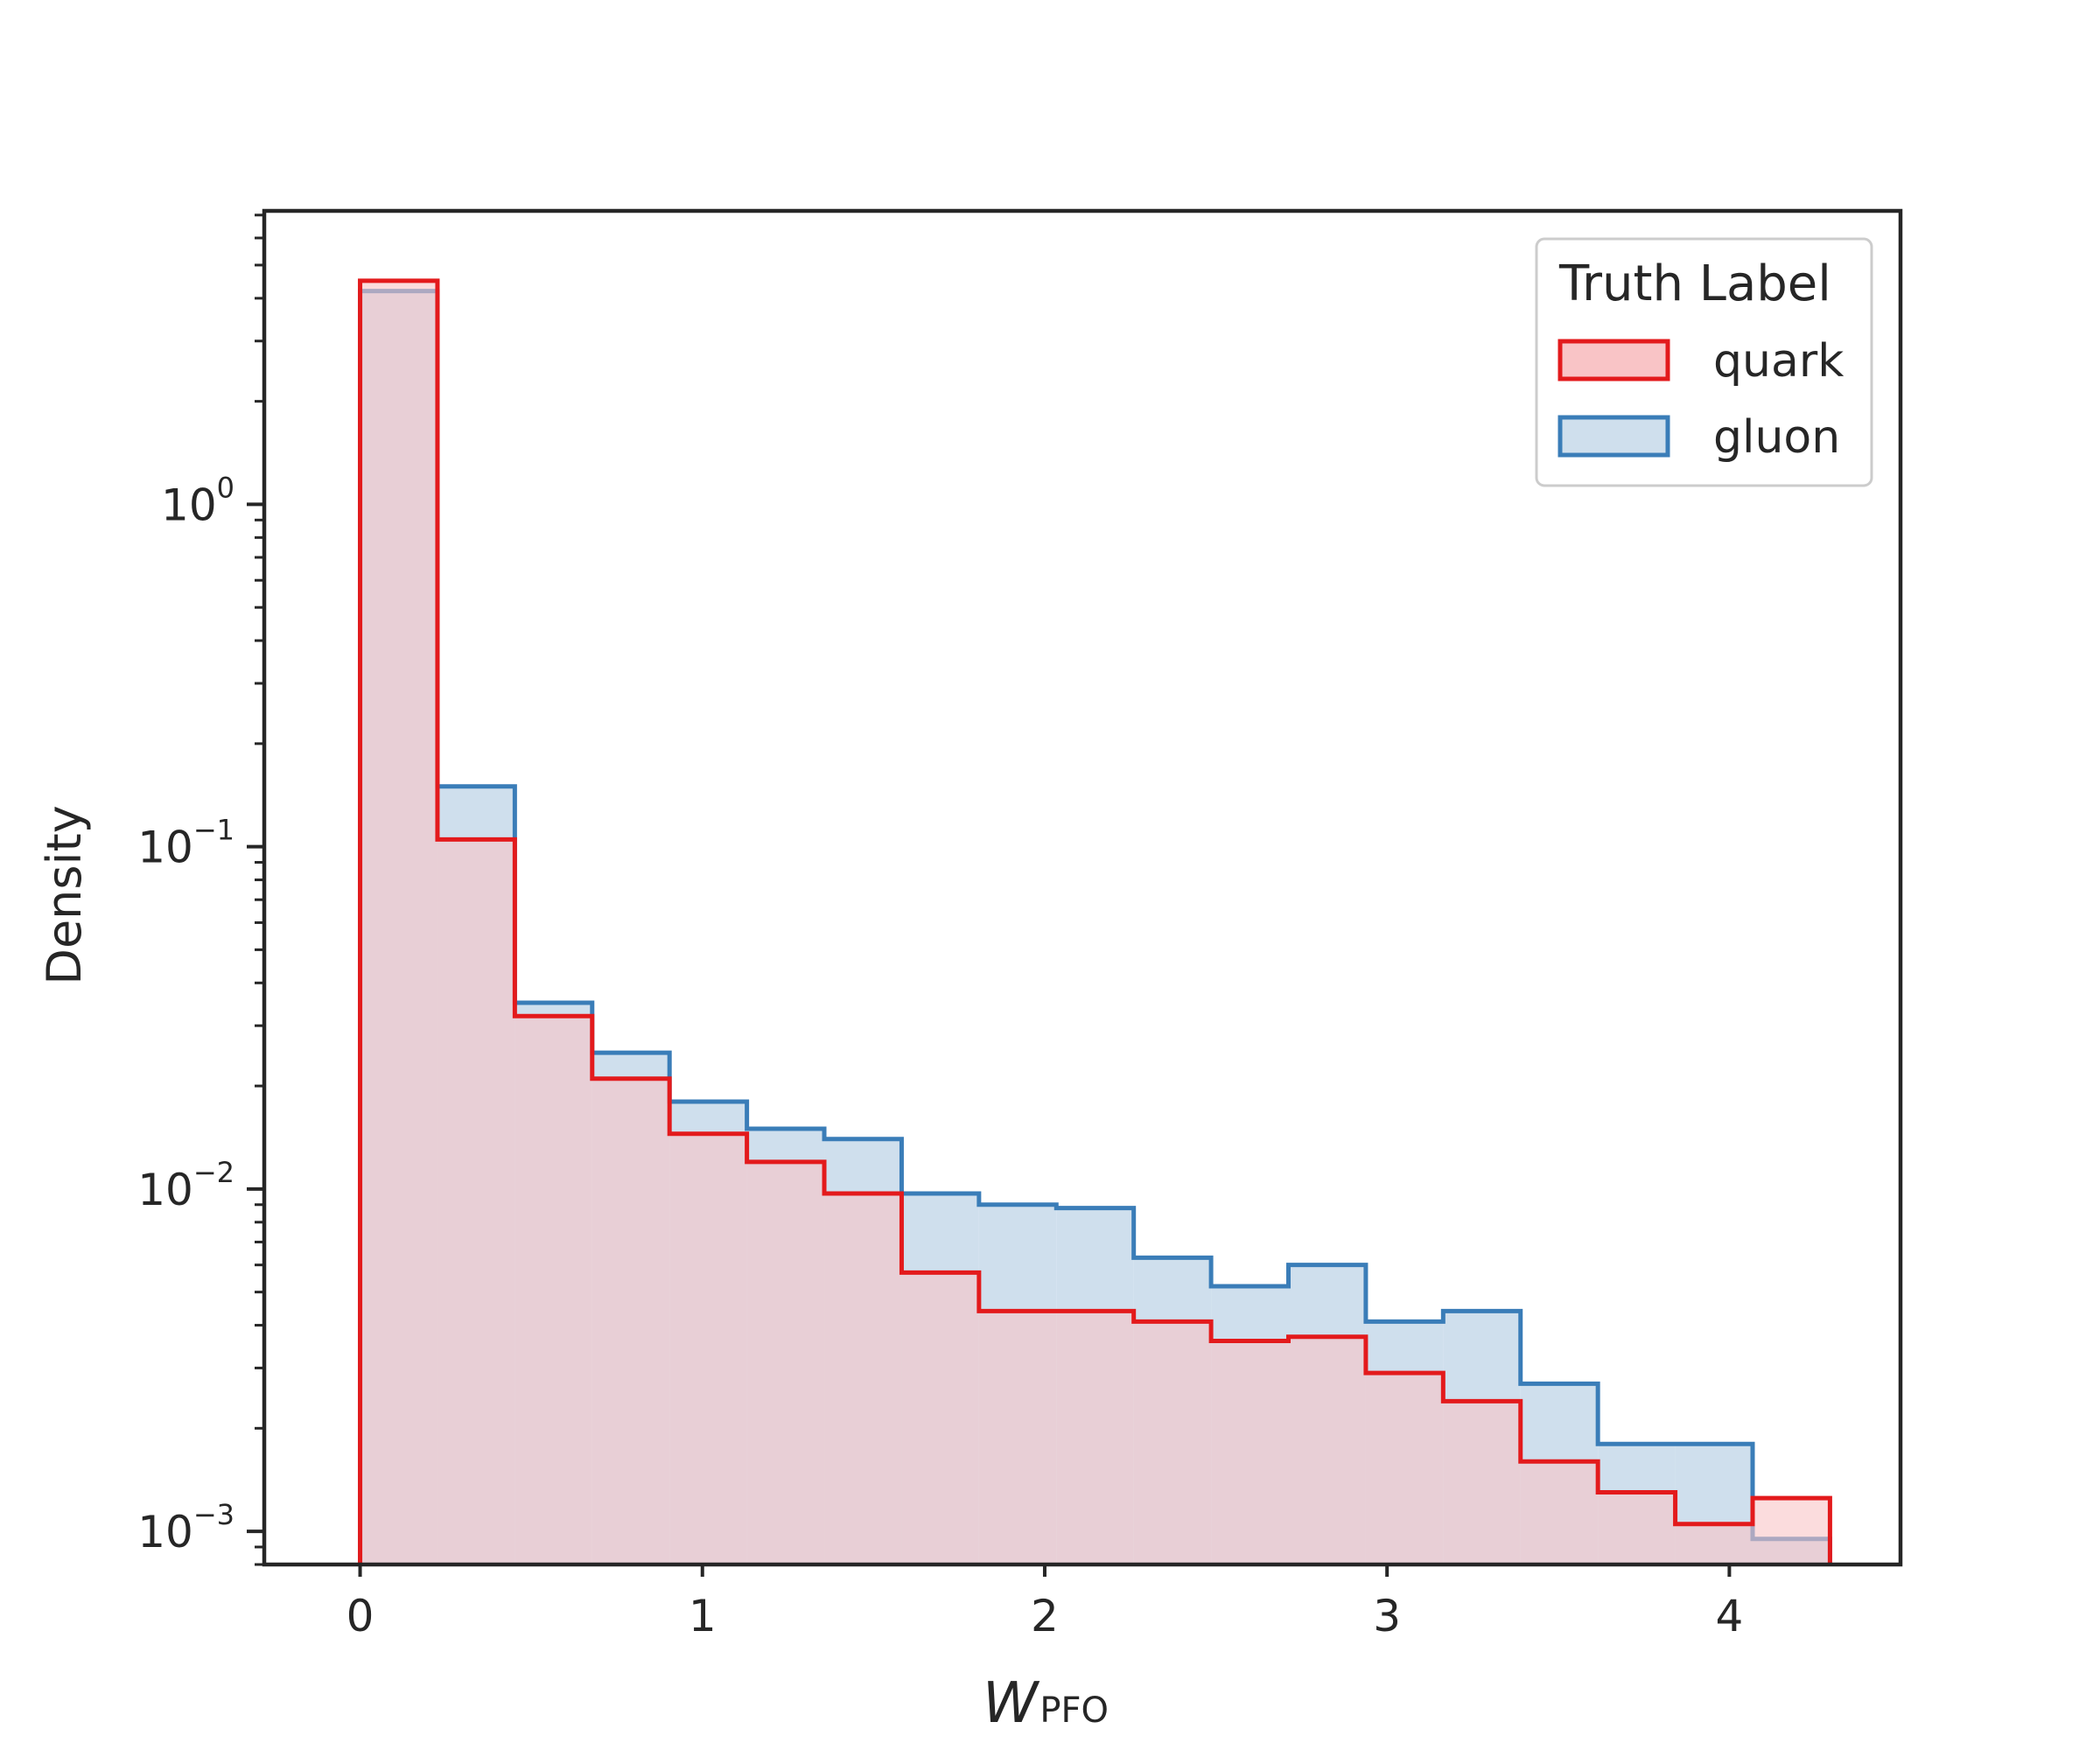 This screenshot has height=1750, width=2100. I want to click on x-tick-label: 2, so click(1045, 1616).